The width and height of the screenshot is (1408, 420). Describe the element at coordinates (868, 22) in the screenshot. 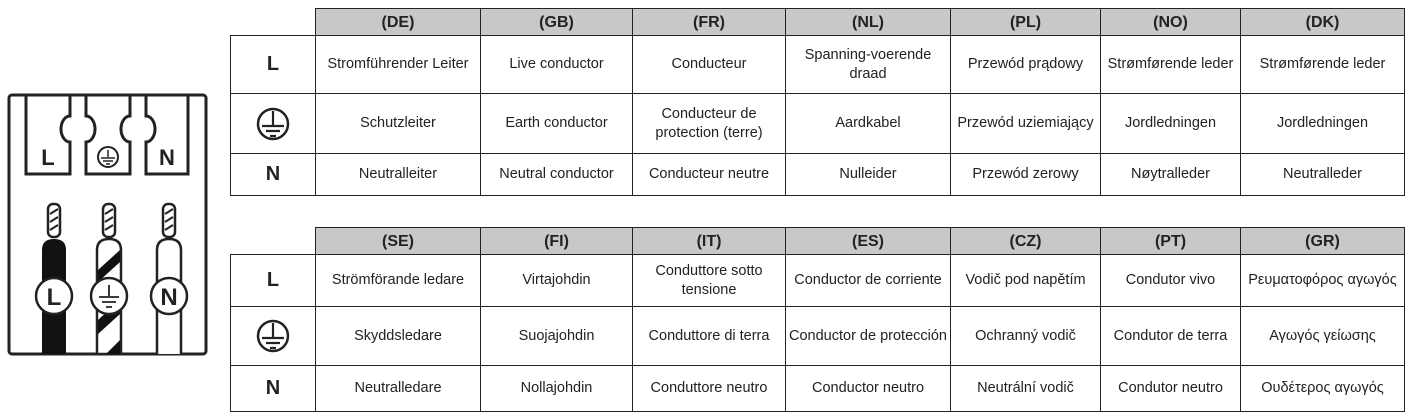

I see `header-nl: (NL)` at that location.